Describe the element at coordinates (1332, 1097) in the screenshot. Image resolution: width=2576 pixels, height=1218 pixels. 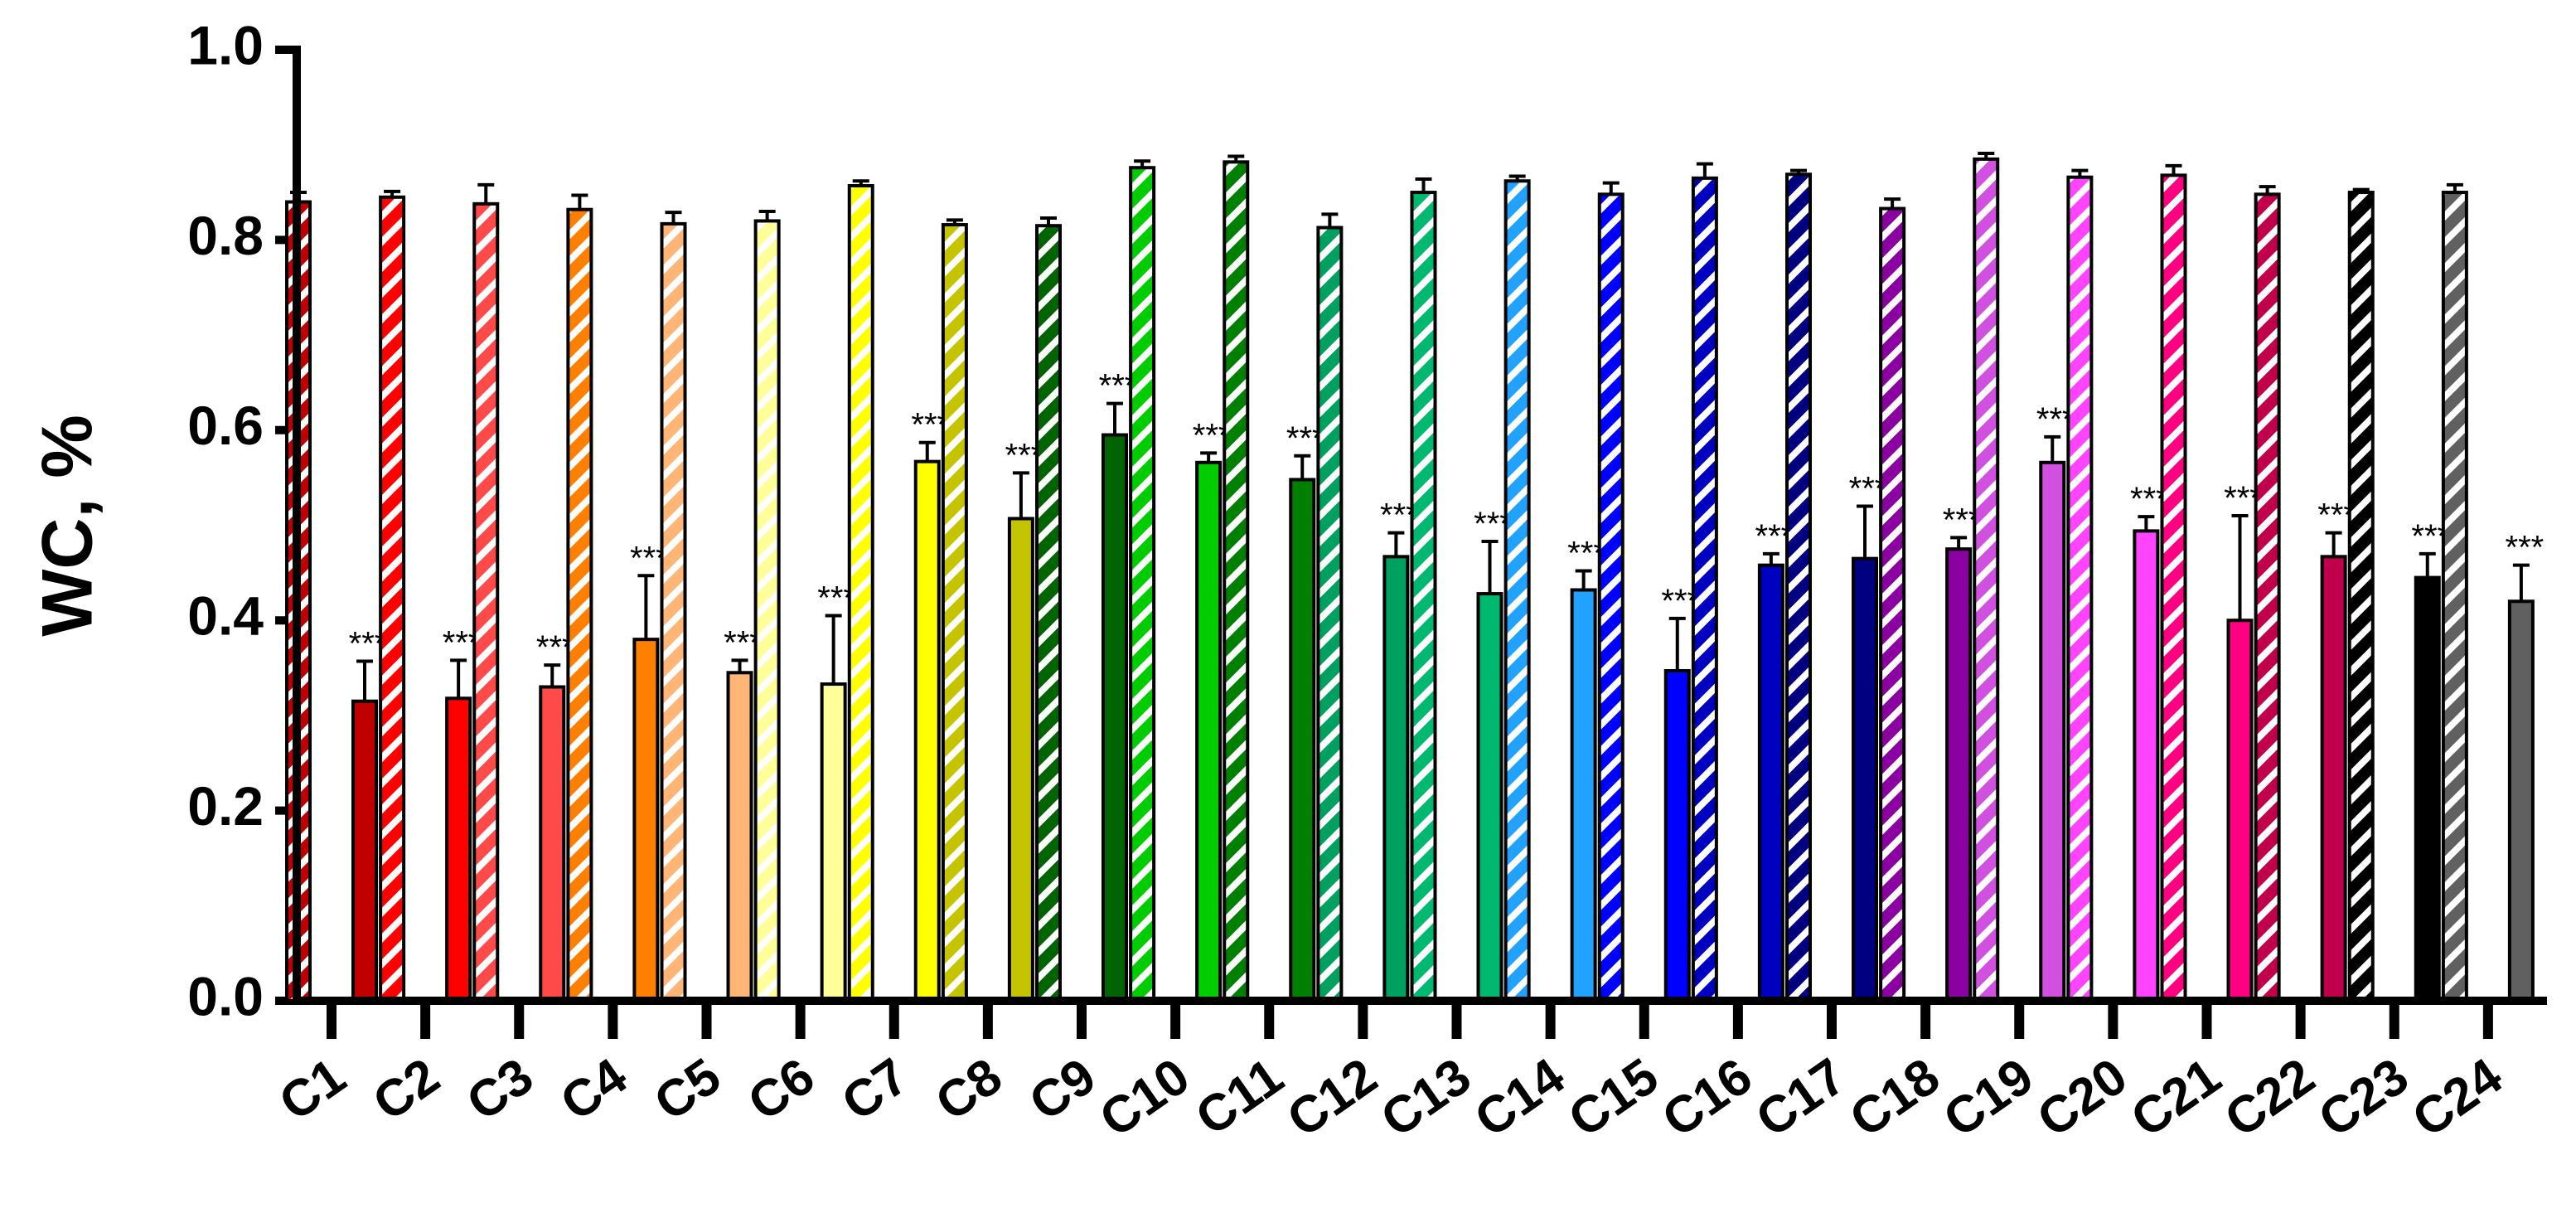
I see `x-tick-label: C12` at that location.